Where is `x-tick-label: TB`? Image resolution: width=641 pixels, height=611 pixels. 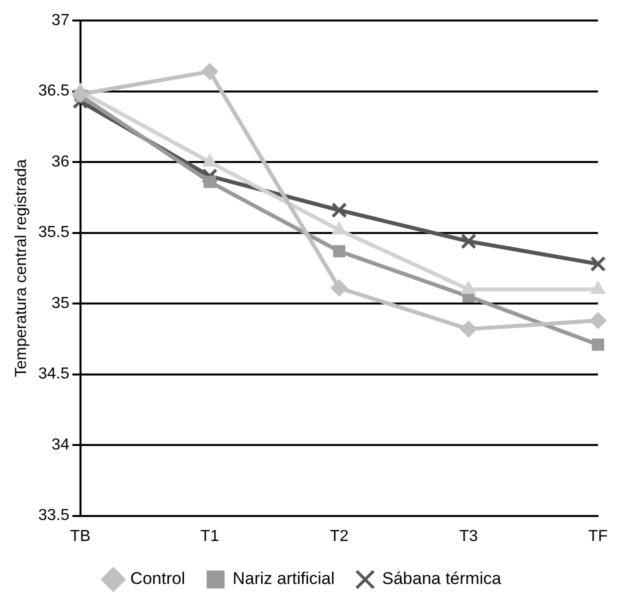
x-tick-label: TB is located at coordinates (80, 536).